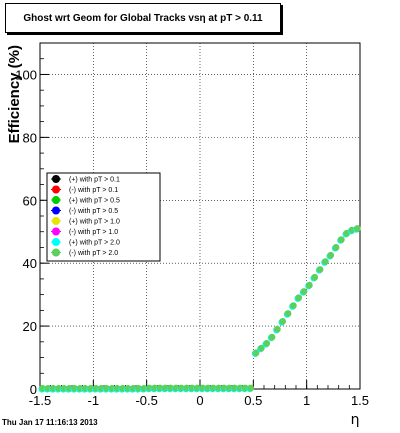 Image resolution: width=400 pixels, height=433 pixels. I want to click on y-axis-label: Efficiency (%), so click(14, 94).